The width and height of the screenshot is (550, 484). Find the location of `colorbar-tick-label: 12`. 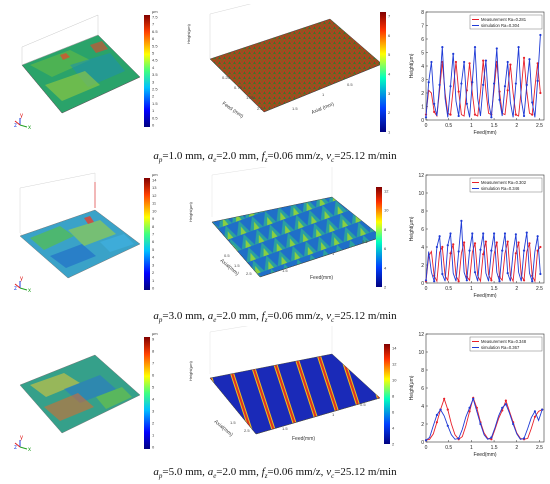

colorbar-tick-label: 12 is located at coordinates (394, 364).